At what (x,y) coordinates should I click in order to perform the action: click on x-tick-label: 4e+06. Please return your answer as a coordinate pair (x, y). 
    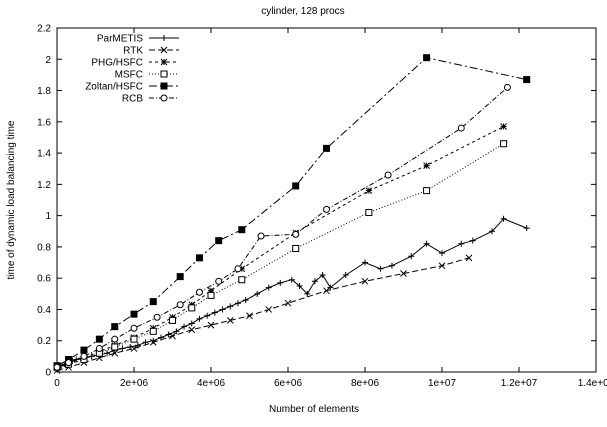
    Looking at the image, I should click on (211, 383).